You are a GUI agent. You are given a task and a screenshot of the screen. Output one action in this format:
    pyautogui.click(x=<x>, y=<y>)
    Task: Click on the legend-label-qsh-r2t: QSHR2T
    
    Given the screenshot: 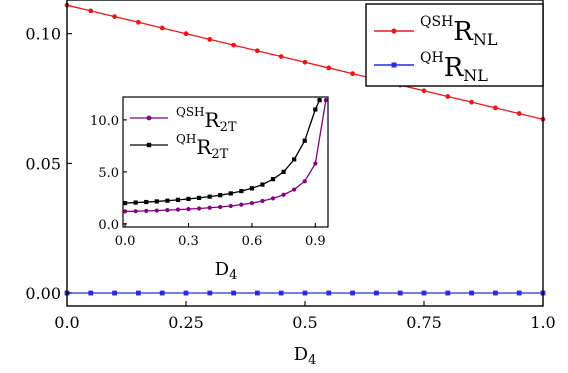 What is the action you would take?
    pyautogui.click(x=206, y=120)
    